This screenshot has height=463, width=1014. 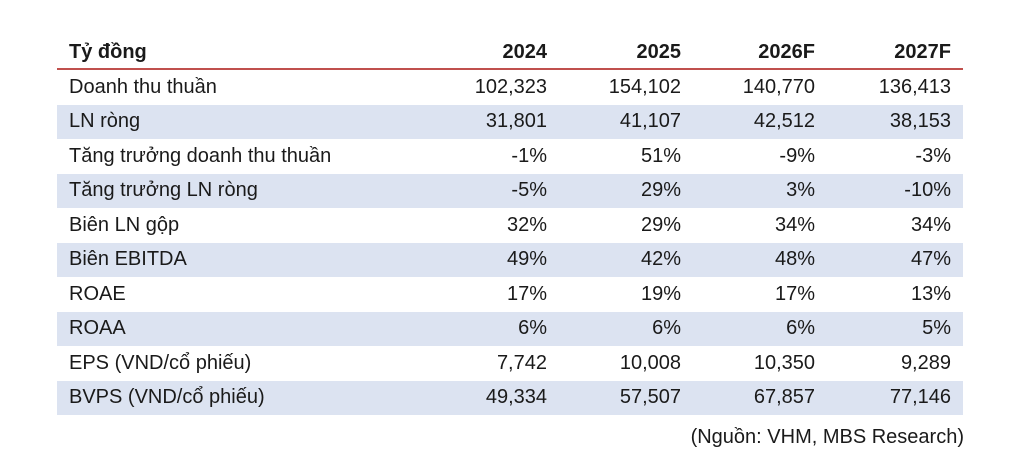 I want to click on table-row: Tăng trưởng doanh thu thuần -1% 51% -9% -3%, so click(x=510, y=156).